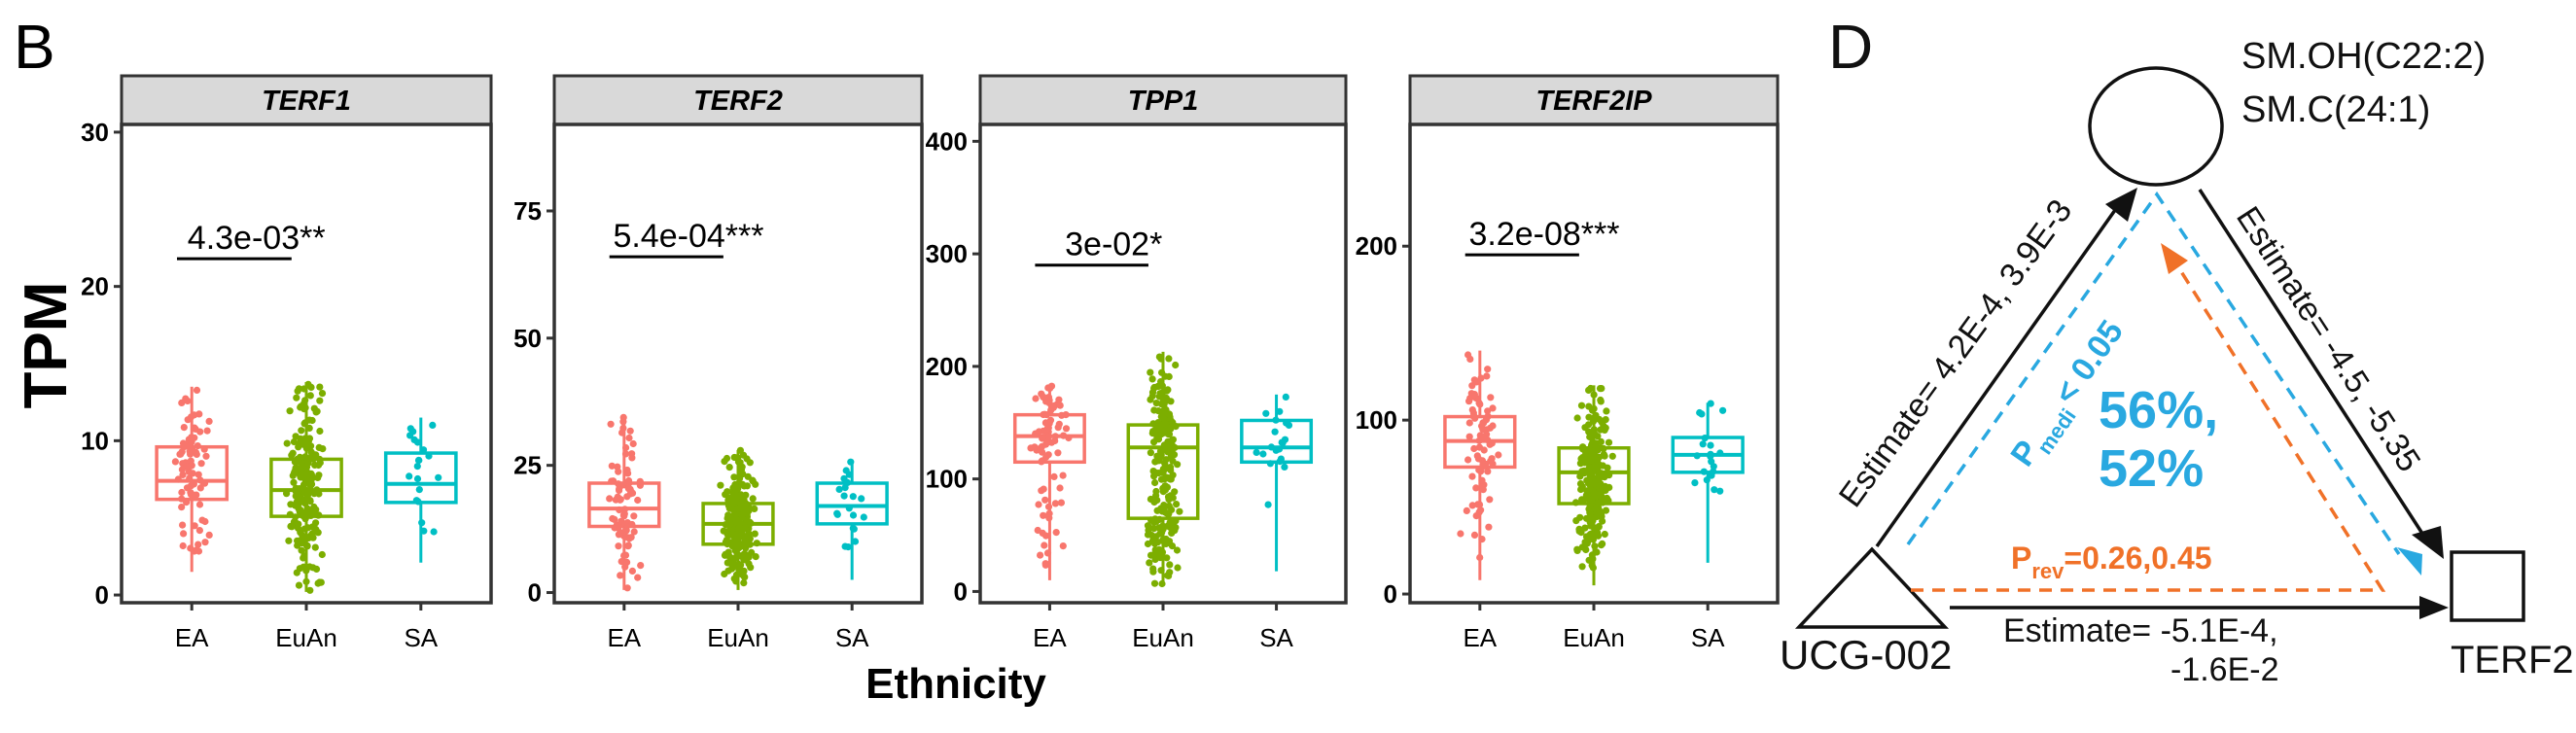 The width and height of the screenshot is (2576, 733). What do you see at coordinates (257, 238) in the screenshot?
I see `p-value-label: 4.3e-03**` at bounding box center [257, 238].